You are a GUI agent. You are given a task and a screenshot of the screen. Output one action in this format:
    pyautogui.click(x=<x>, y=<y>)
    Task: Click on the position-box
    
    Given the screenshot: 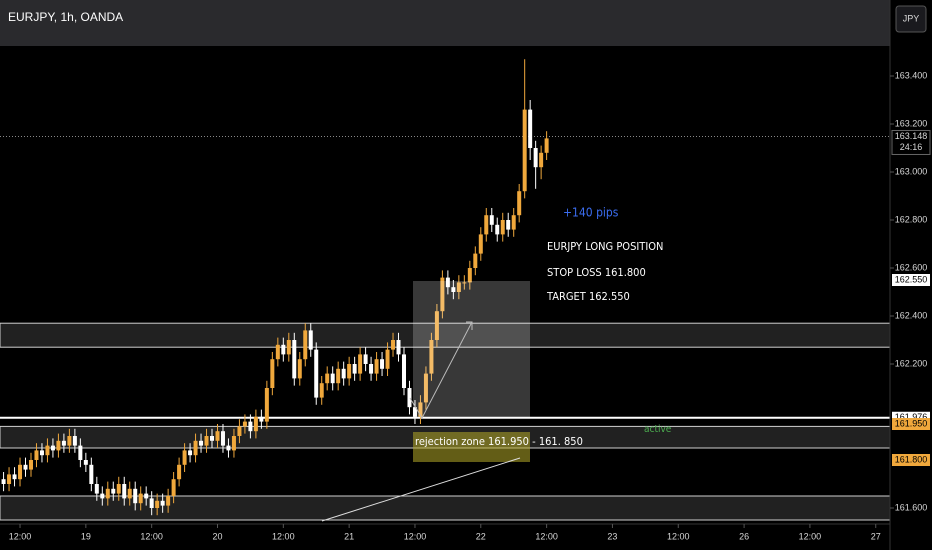 What is the action you would take?
    pyautogui.click(x=471, y=349)
    